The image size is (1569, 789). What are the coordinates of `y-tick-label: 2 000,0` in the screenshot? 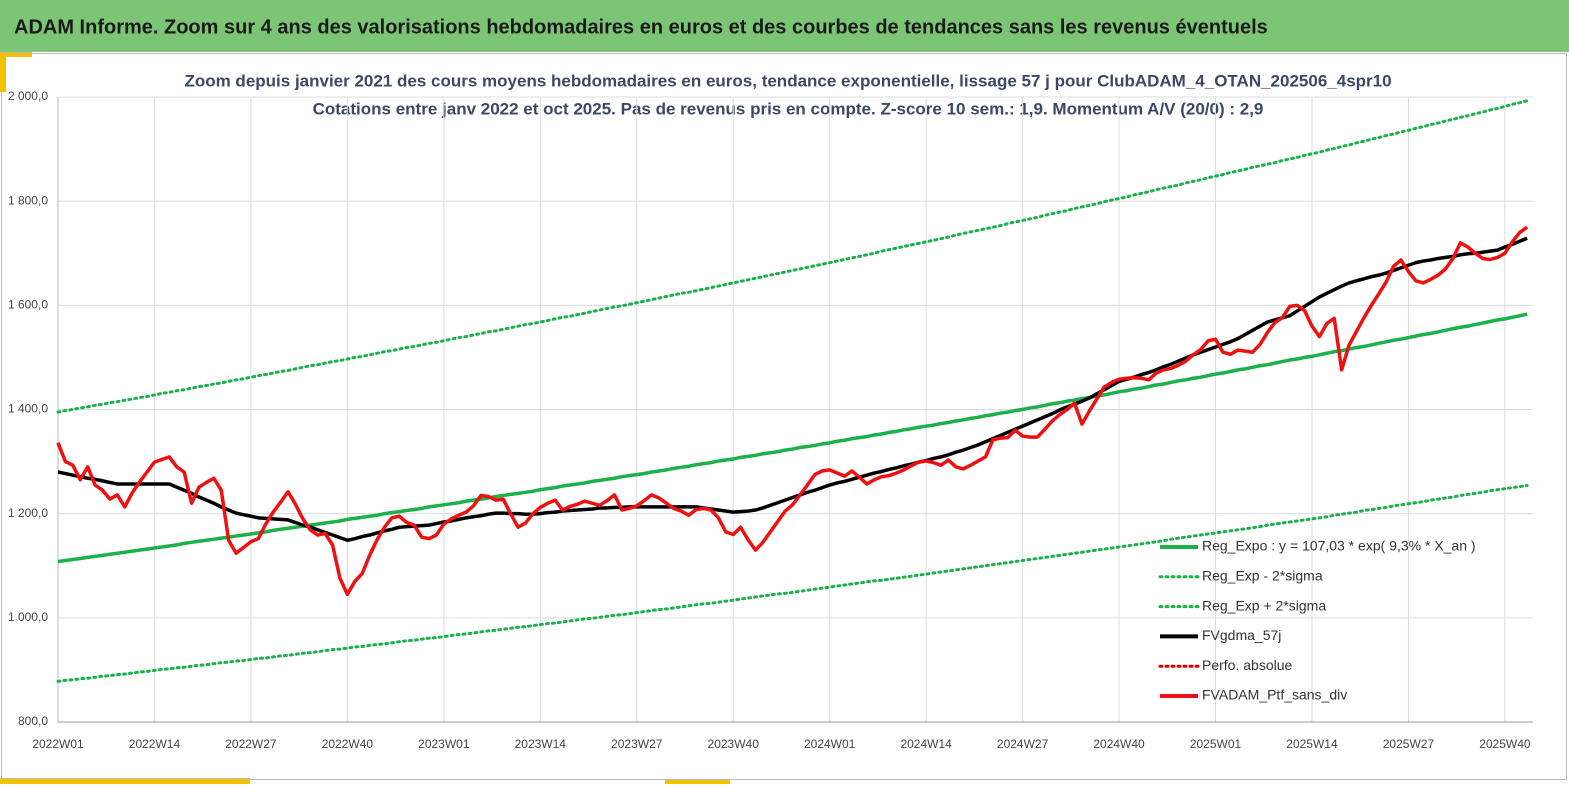 It's located at (28, 96).